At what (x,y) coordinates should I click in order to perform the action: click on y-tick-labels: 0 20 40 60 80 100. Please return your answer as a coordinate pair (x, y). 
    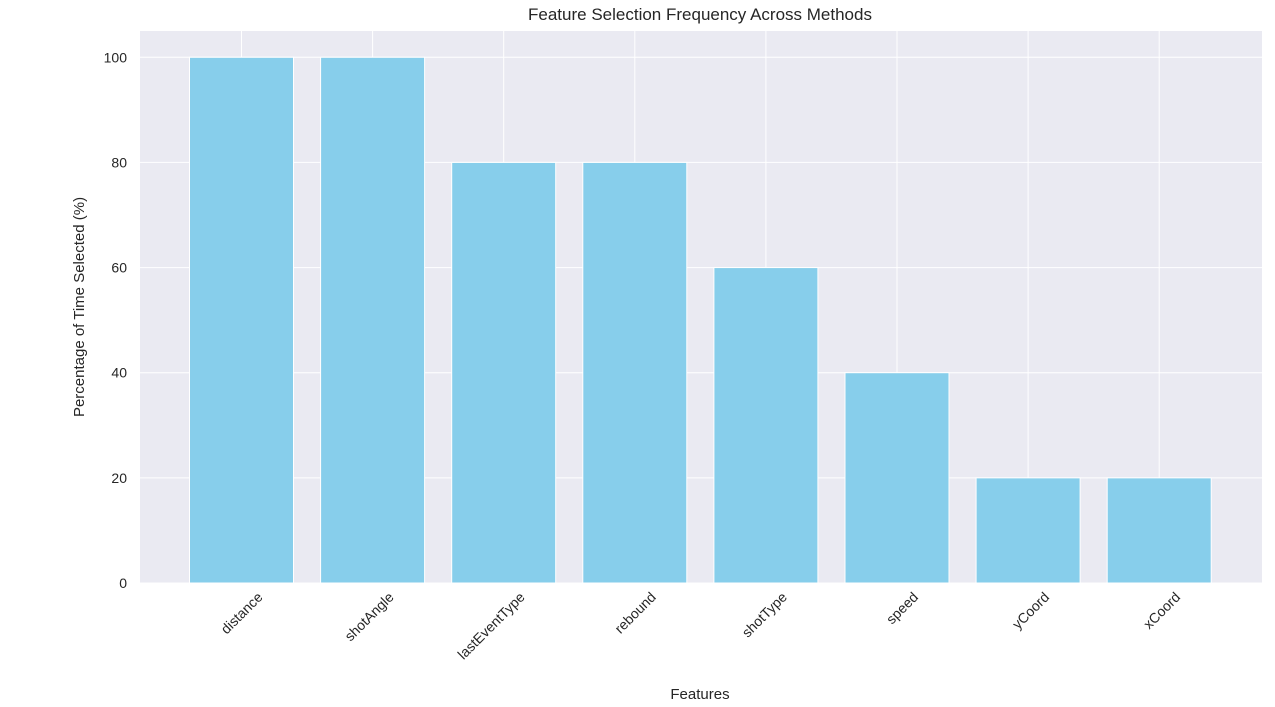
    Looking at the image, I should click on (116, 320).